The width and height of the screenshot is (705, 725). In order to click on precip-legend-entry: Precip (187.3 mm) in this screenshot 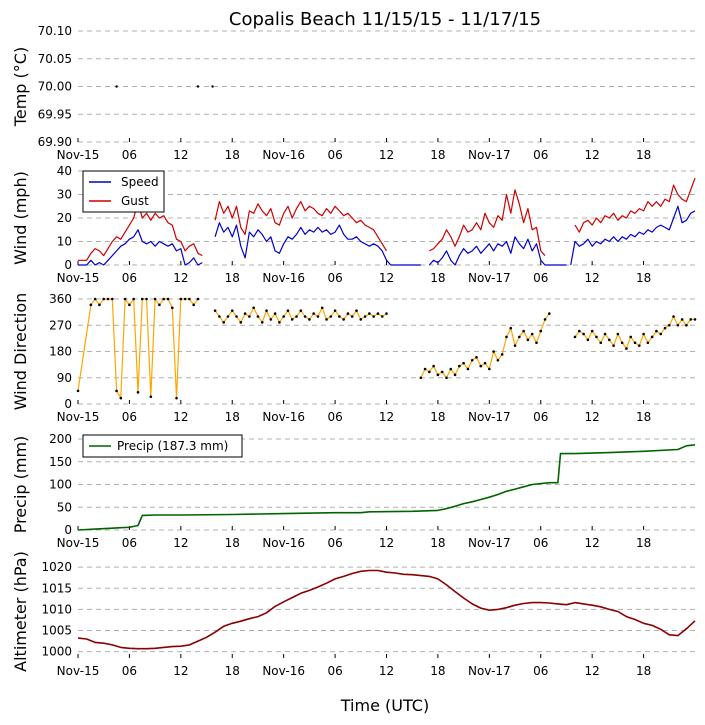, I will do `click(172, 446)`.